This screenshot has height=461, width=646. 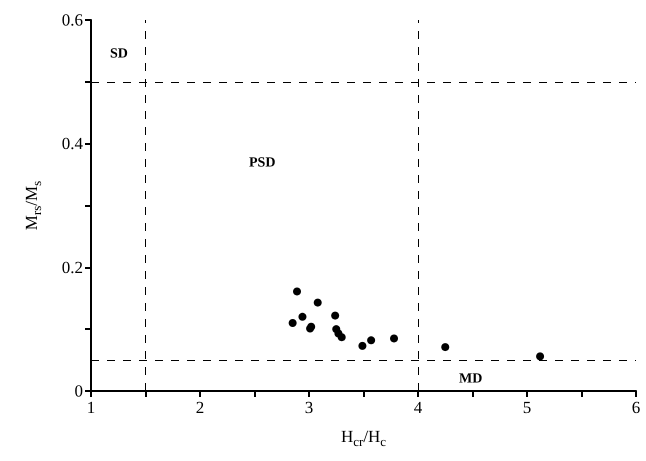 I want to click on x-tick-label: 4, so click(x=418, y=407).